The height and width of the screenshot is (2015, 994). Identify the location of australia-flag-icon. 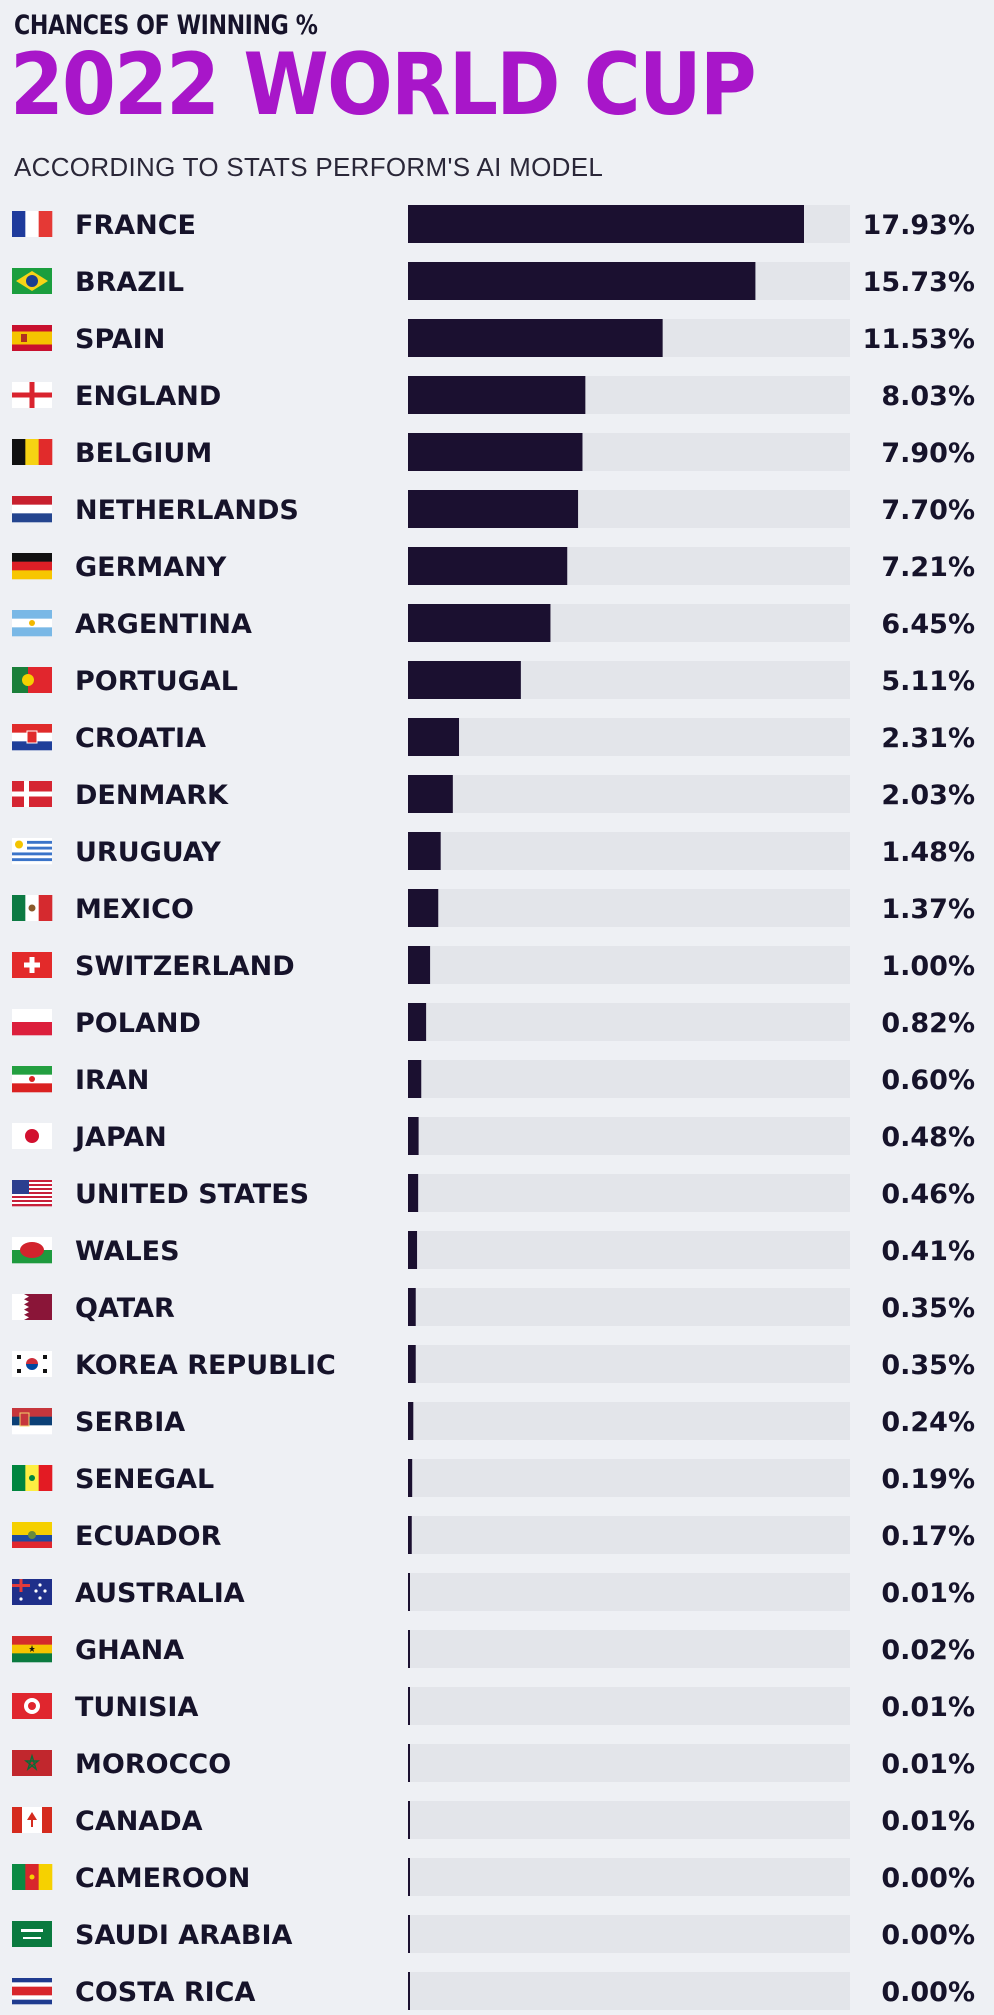
(32, 1592).